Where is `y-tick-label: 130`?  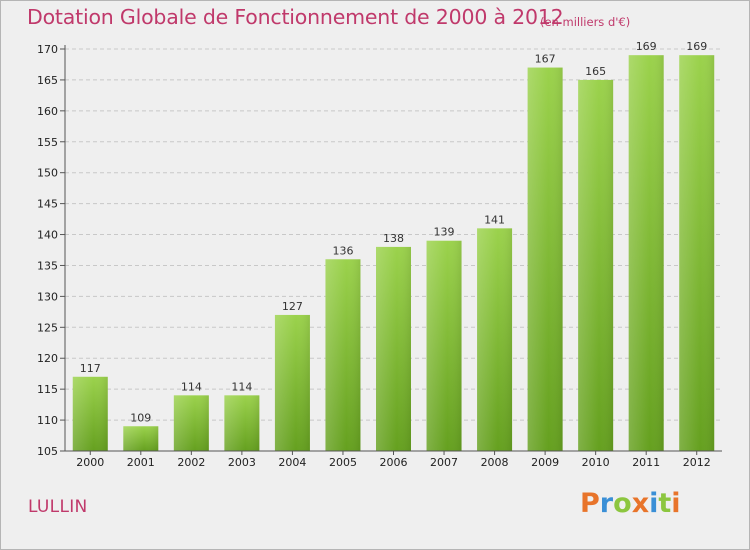 y-tick-label: 130 is located at coordinates (47, 296).